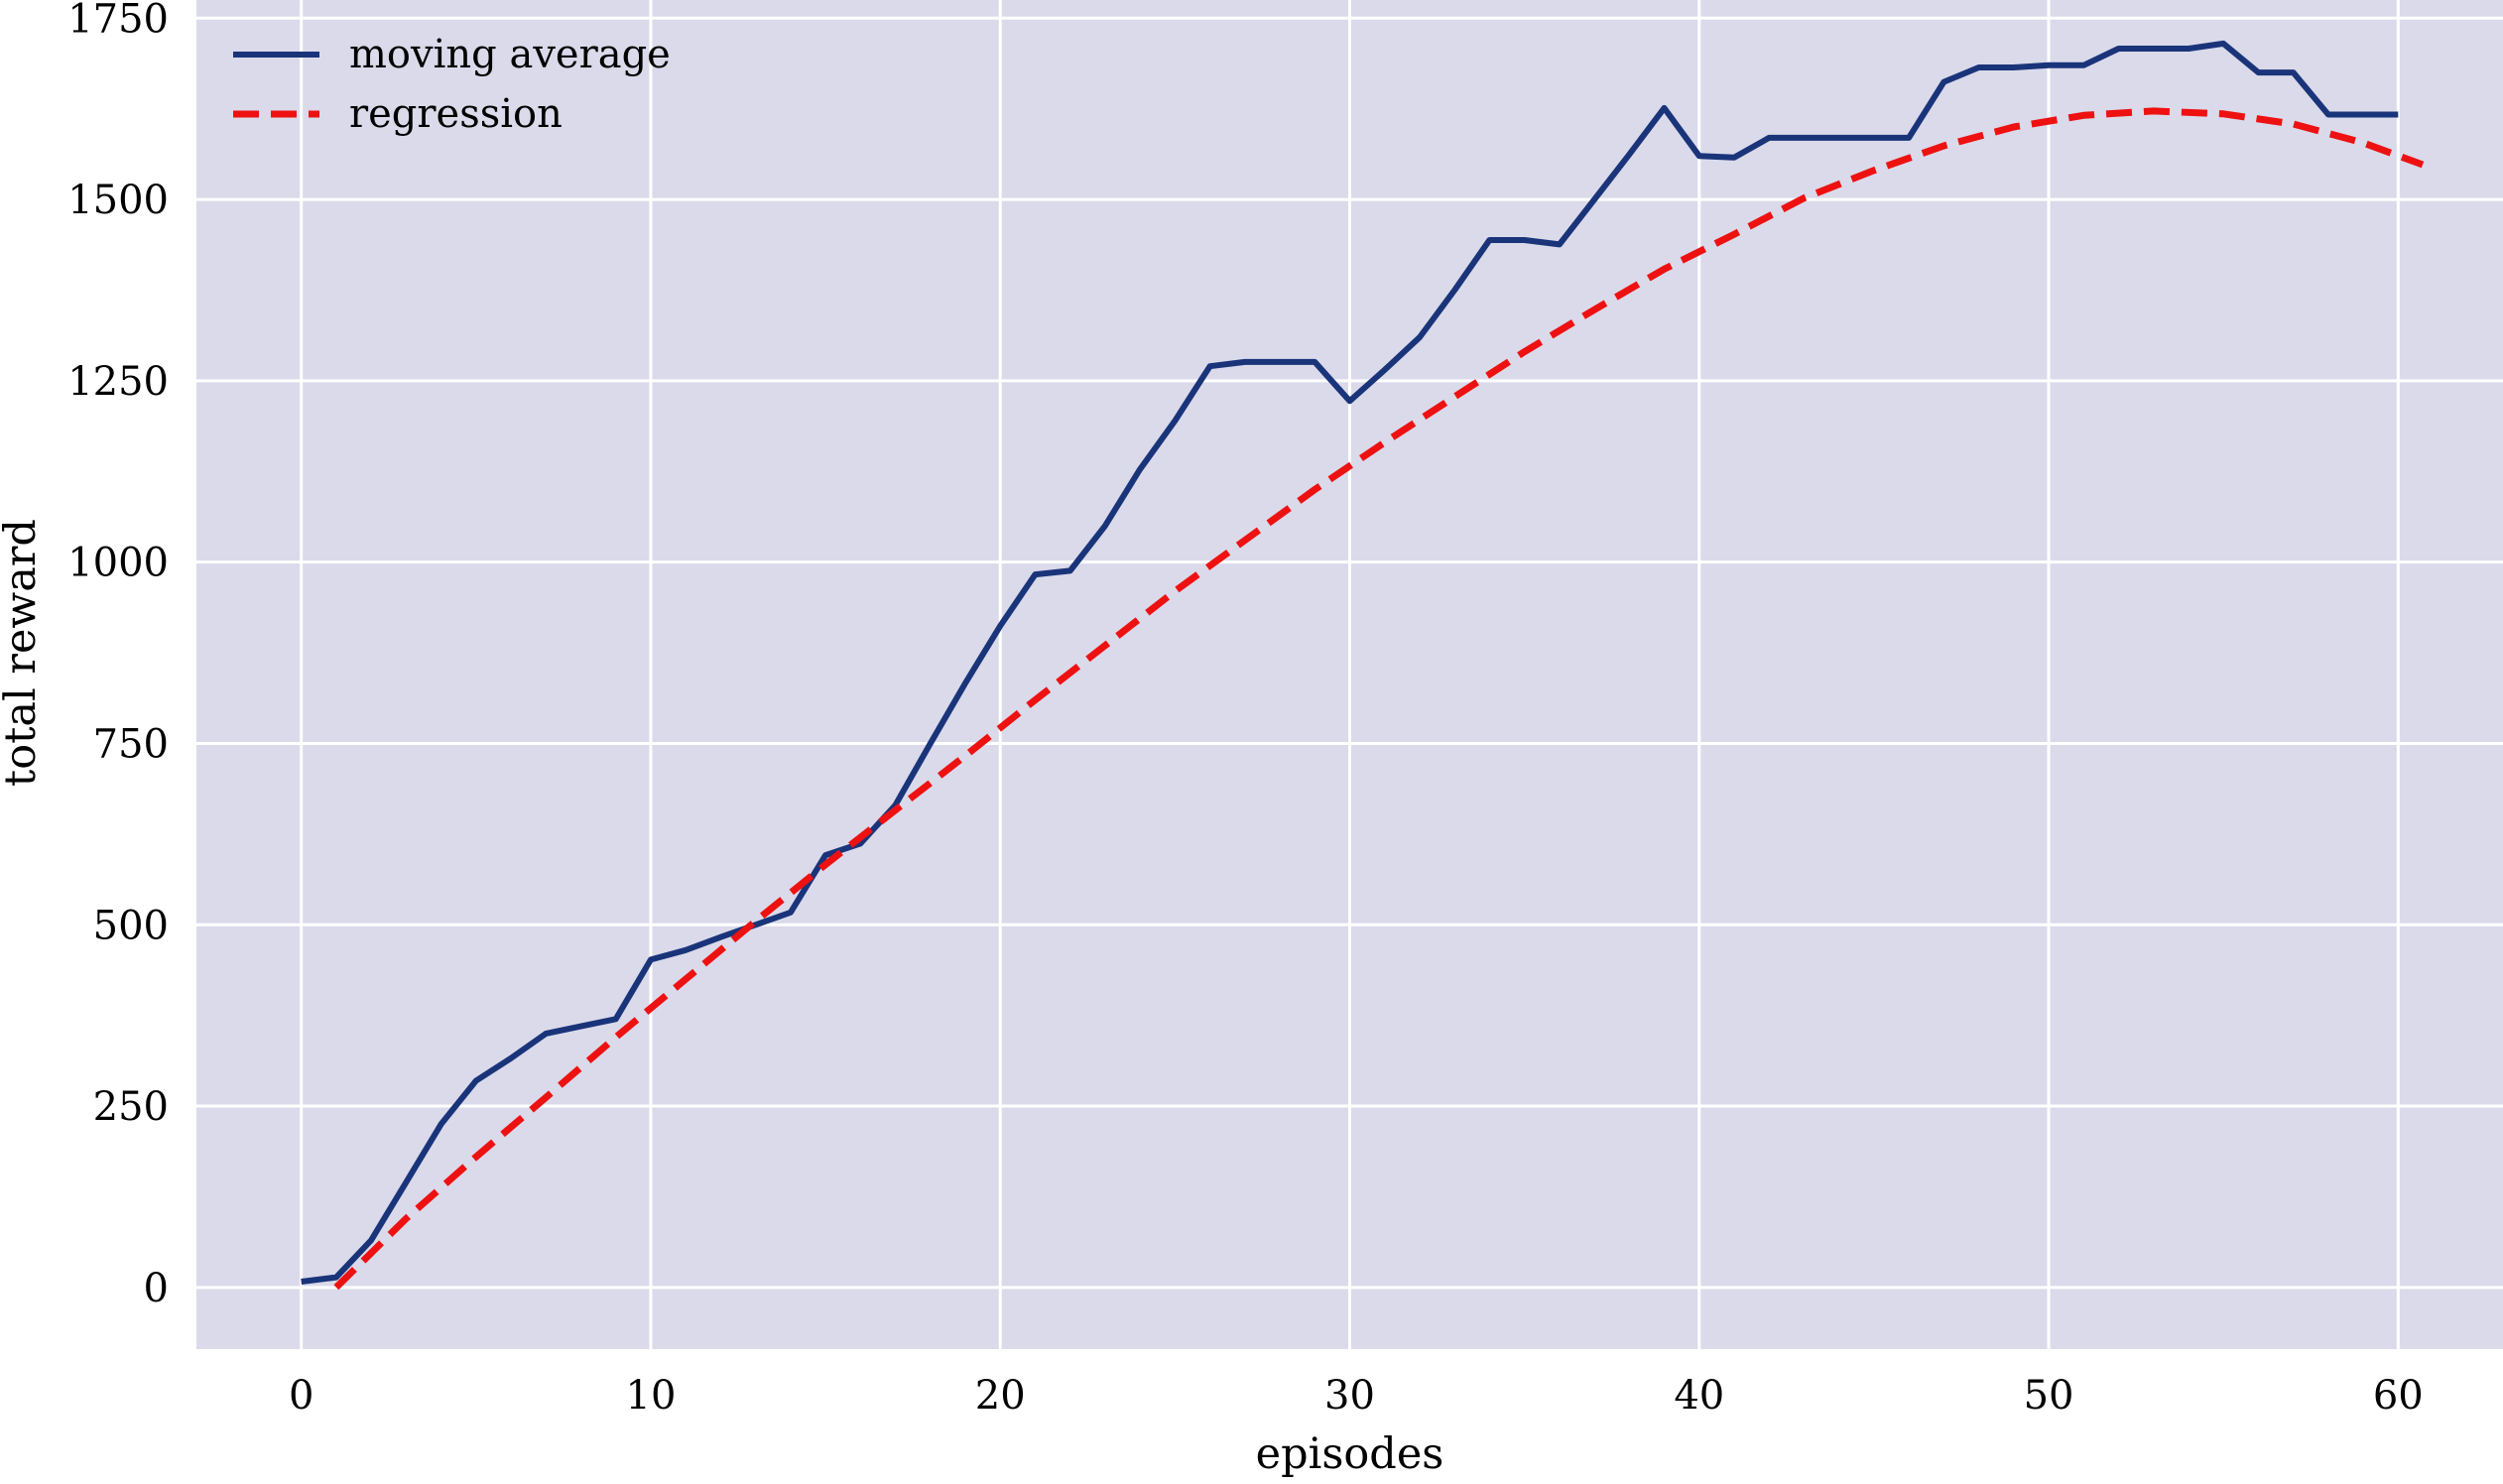 This screenshot has height=1484, width=2503. I want to click on x-tick-label: 60, so click(2399, 1396).